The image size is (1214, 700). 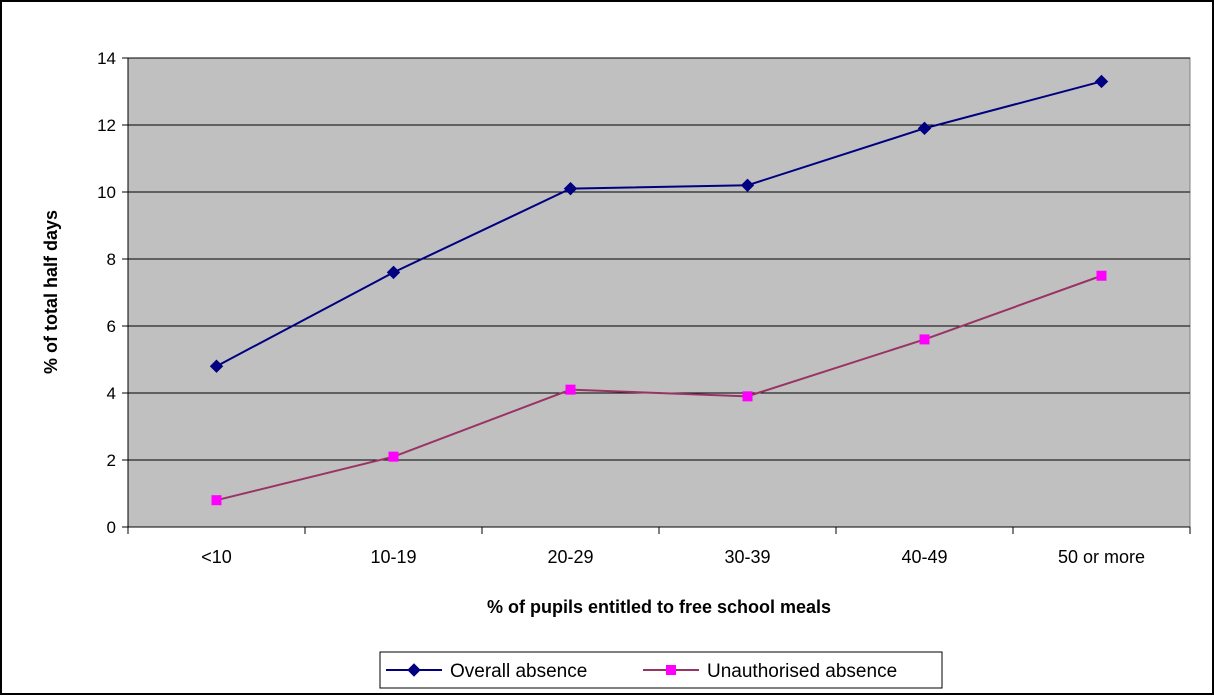 I want to click on legend-item: Overall absence, so click(x=486, y=671).